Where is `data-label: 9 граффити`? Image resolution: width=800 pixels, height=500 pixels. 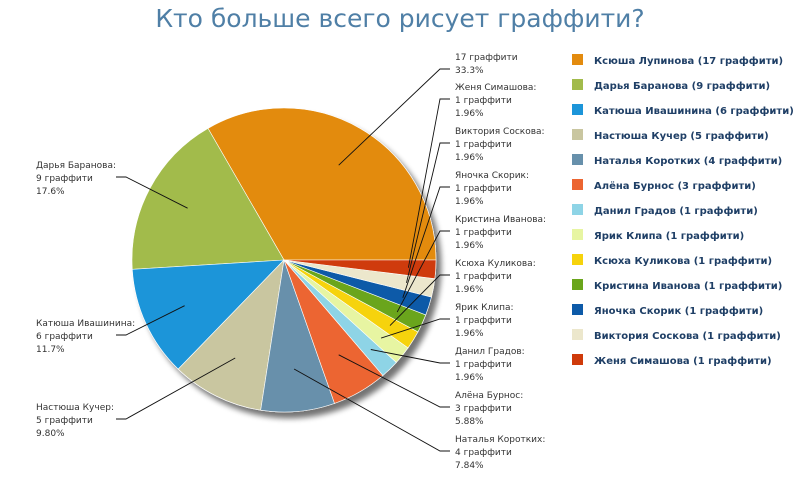 data-label: 9 граффити is located at coordinates (64, 179).